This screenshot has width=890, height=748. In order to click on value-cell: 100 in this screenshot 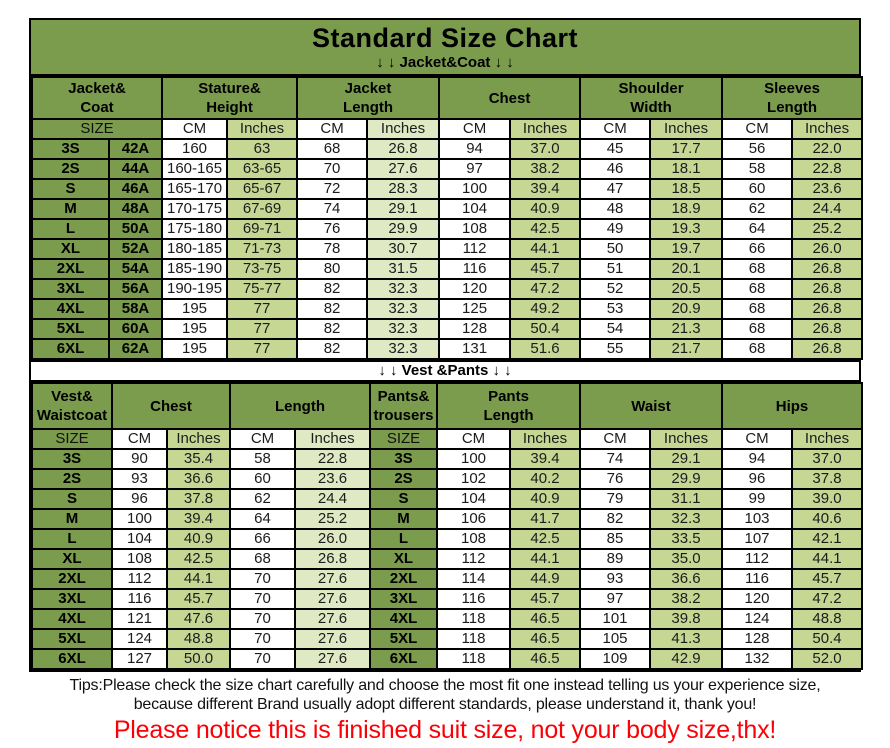, I will do `click(473, 459)`.